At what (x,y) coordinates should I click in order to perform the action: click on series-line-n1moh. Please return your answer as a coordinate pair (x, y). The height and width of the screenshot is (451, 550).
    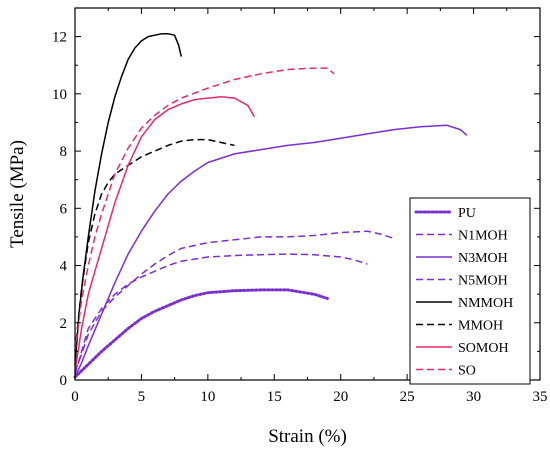
    Looking at the image, I should click on (221, 314).